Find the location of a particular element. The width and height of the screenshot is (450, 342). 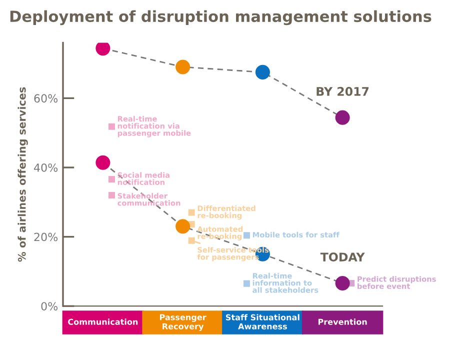

chart-title: Deployment of disruption management solutions is located at coordinates (221, 18).